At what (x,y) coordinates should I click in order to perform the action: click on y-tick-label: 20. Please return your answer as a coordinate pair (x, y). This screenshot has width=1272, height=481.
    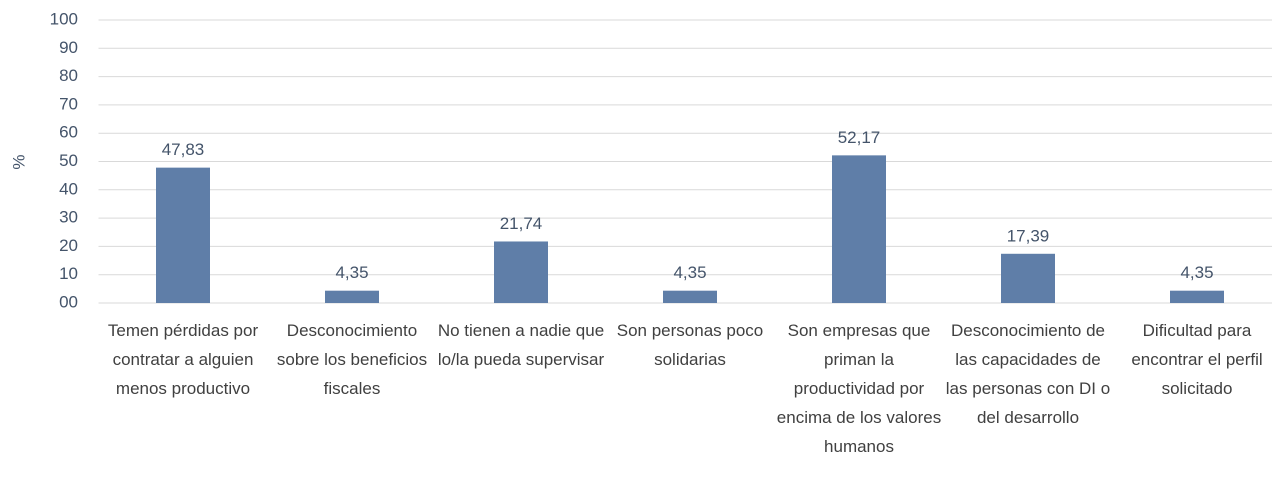
    Looking at the image, I should click on (68, 245).